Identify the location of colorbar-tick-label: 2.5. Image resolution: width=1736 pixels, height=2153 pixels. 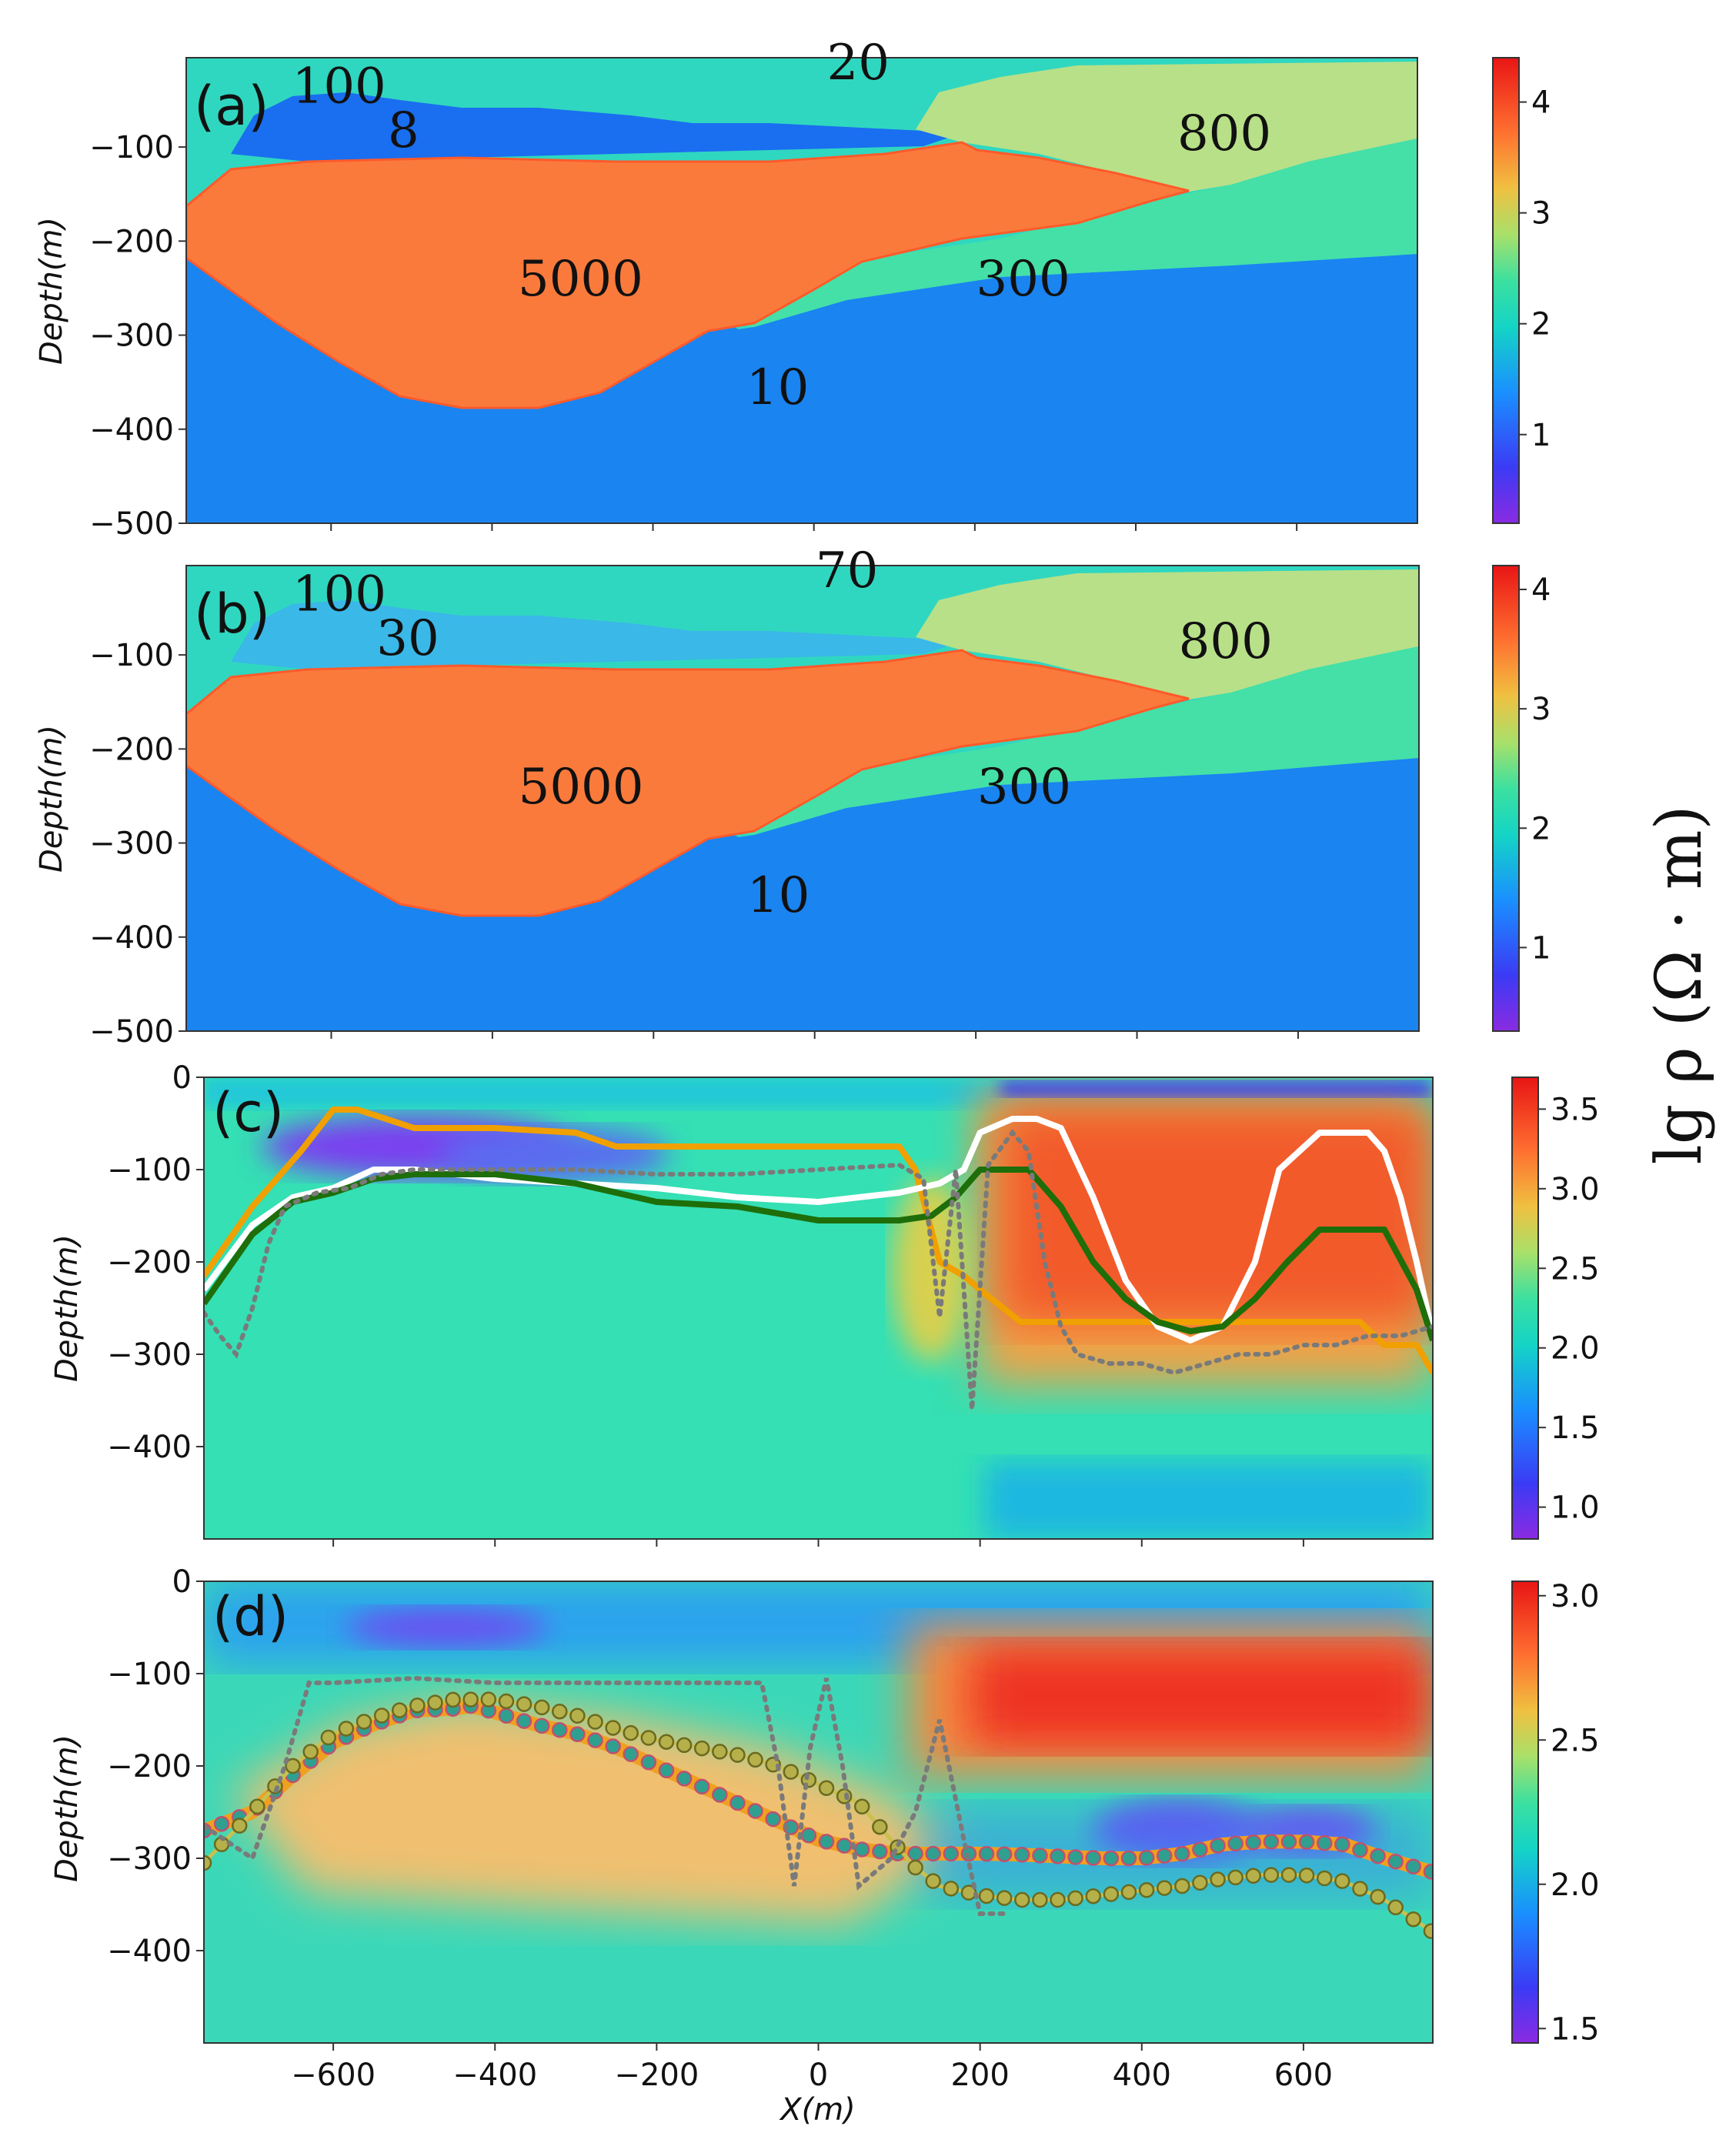
(1575, 1269).